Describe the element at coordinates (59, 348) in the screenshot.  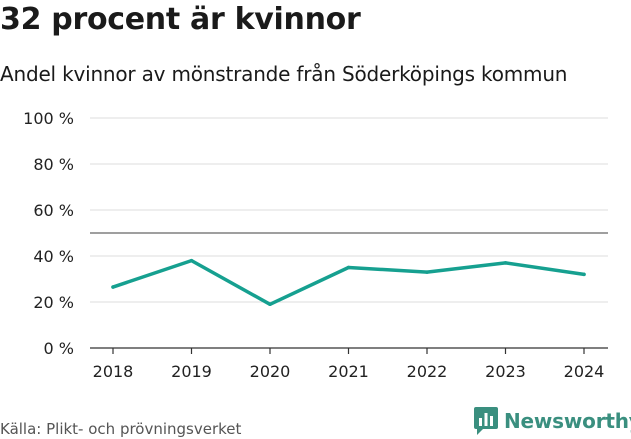
I see `y-tick-label: 0 %` at that location.